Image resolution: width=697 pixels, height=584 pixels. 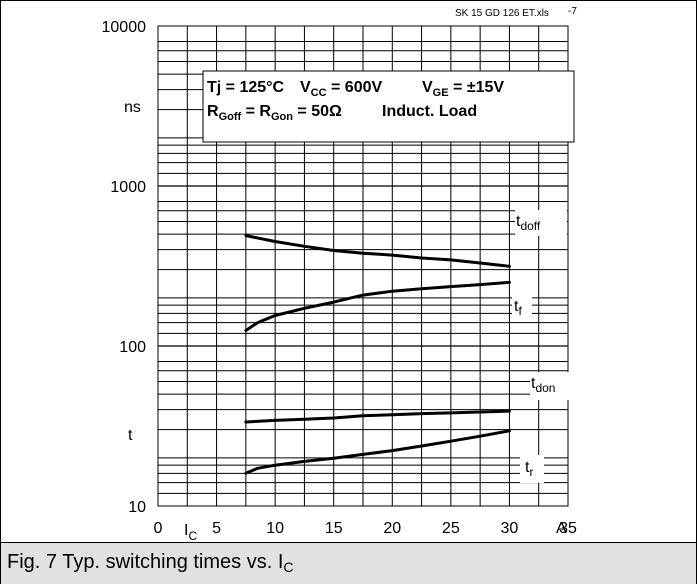 I want to click on curve-doff, so click(x=377, y=251).